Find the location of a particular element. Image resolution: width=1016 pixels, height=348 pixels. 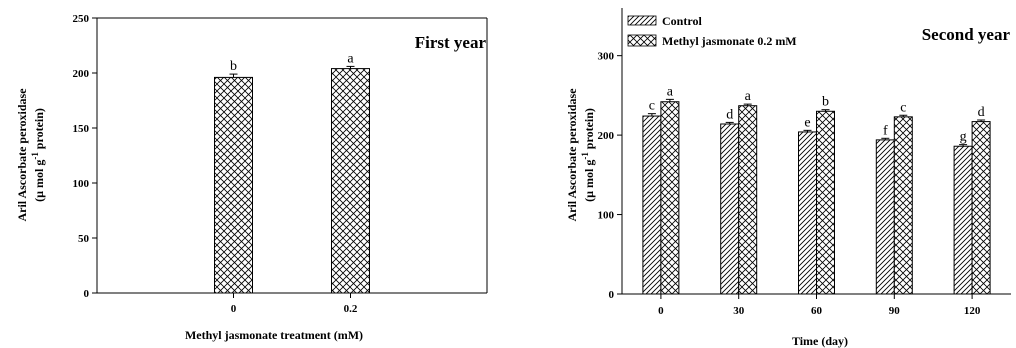

second-year-x-tick-label: 0 is located at coordinates (661, 311).